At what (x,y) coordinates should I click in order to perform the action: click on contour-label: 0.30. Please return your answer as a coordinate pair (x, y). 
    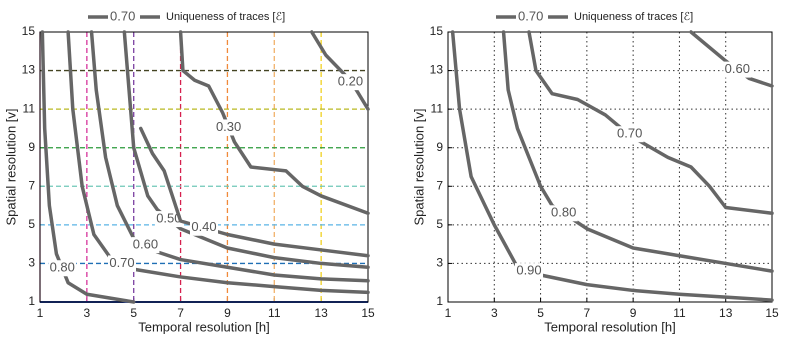
    Looking at the image, I should click on (228, 126).